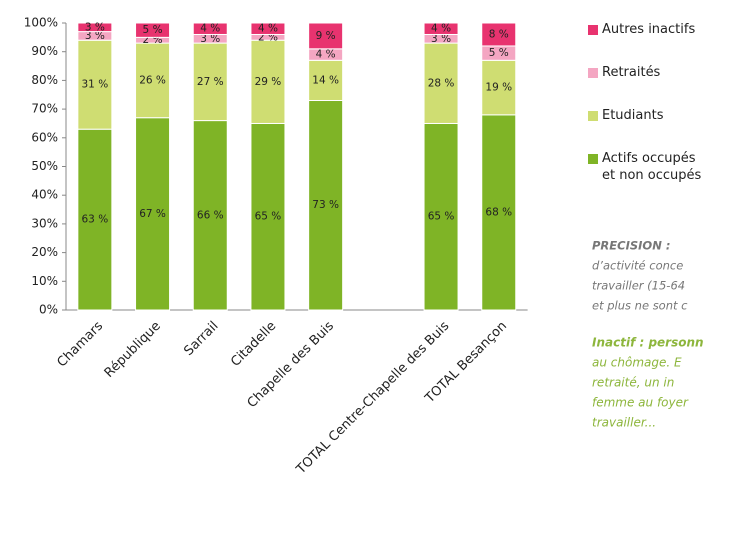 The image size is (729, 547). What do you see at coordinates (152, 214) in the screenshot?
I see `value-label: 67 %` at bounding box center [152, 214].